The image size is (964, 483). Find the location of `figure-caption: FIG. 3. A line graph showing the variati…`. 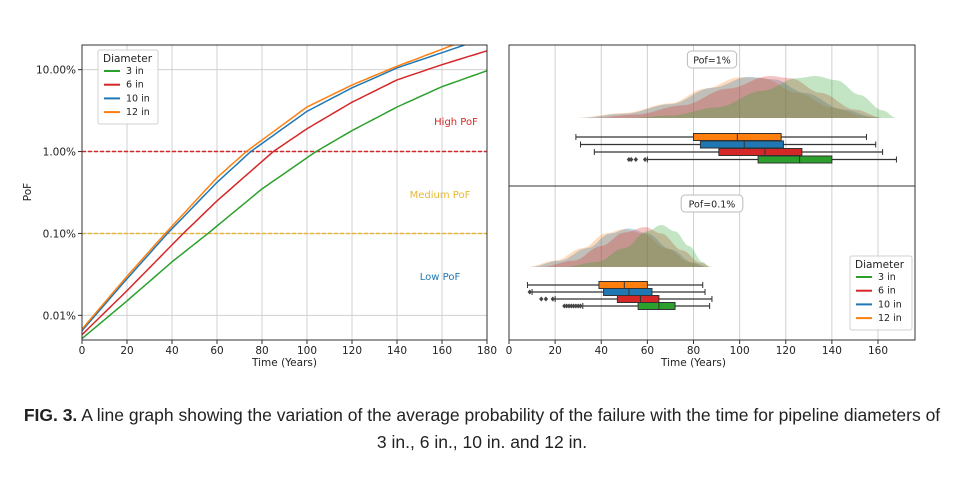

figure-caption: FIG. 3. A line graph showing the variati… is located at coordinates (482, 429).